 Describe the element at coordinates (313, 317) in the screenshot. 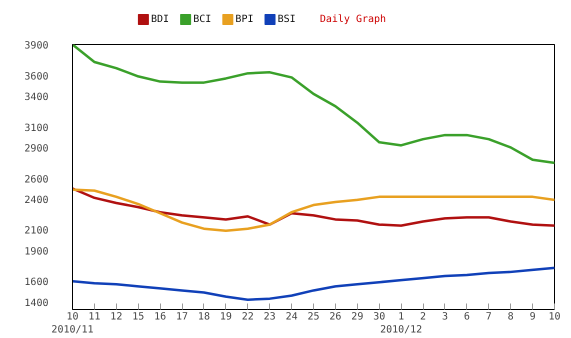

I see `x-tick-label: 25` at that location.